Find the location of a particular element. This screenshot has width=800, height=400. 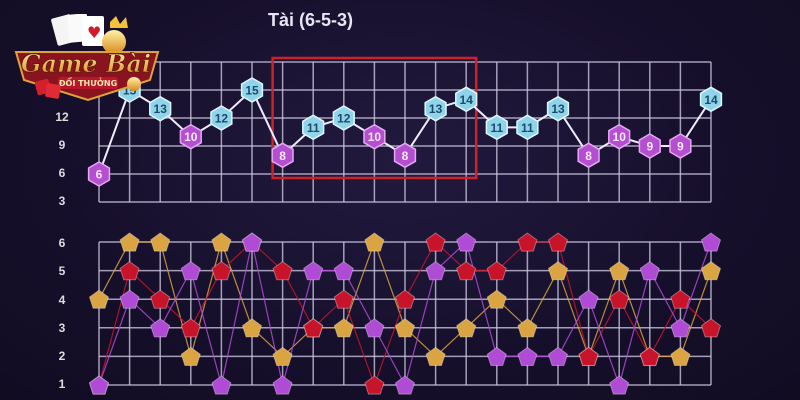

total-label: 14 is located at coordinates (711, 100).